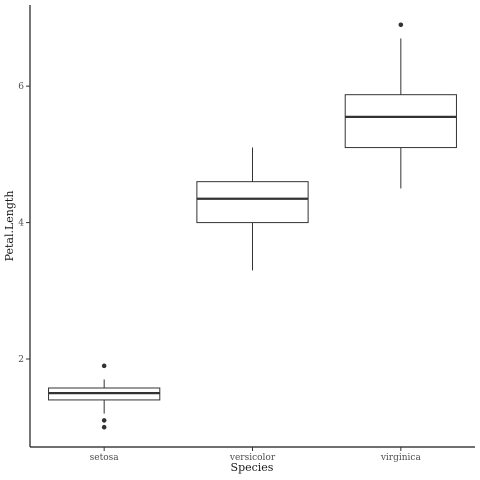 This screenshot has width=480, height=480. Describe the element at coordinates (252, 458) in the screenshot. I see `x-tick-label: versicolor` at that location.